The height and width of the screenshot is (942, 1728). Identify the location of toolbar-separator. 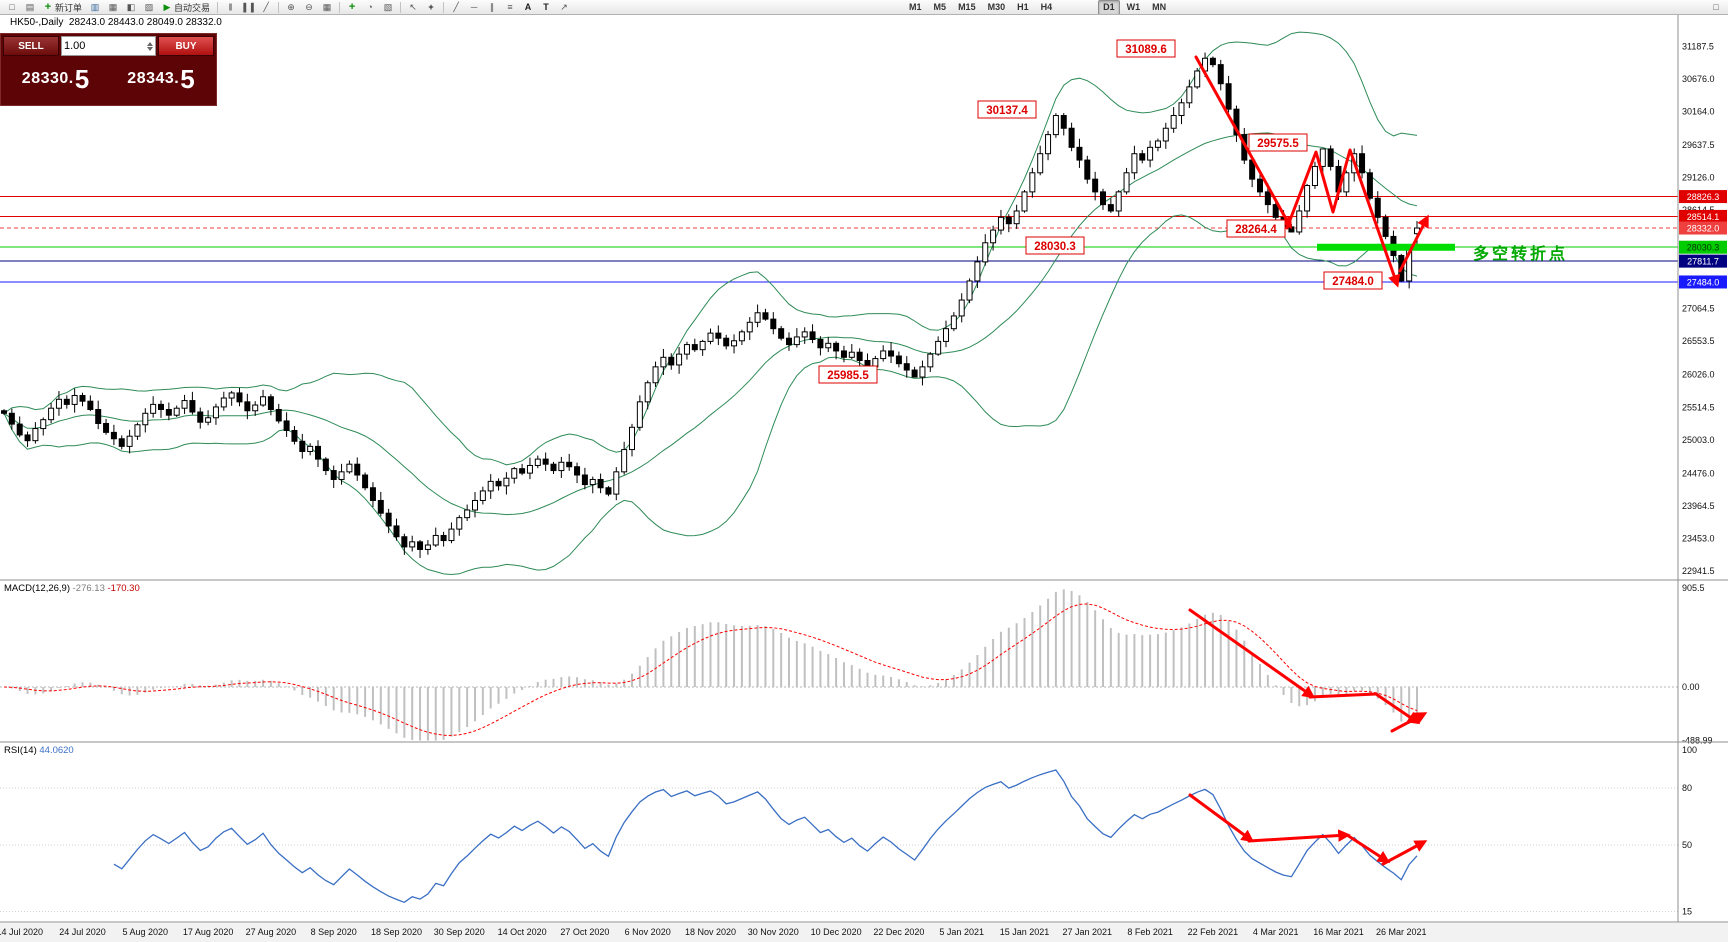
(401, 7).